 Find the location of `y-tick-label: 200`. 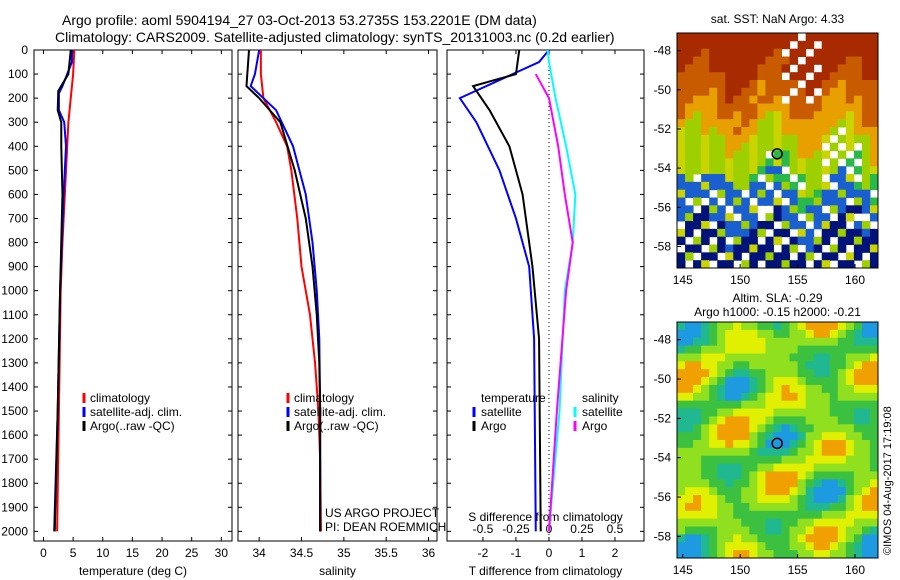

y-tick-label: 200 is located at coordinates (18, 98).